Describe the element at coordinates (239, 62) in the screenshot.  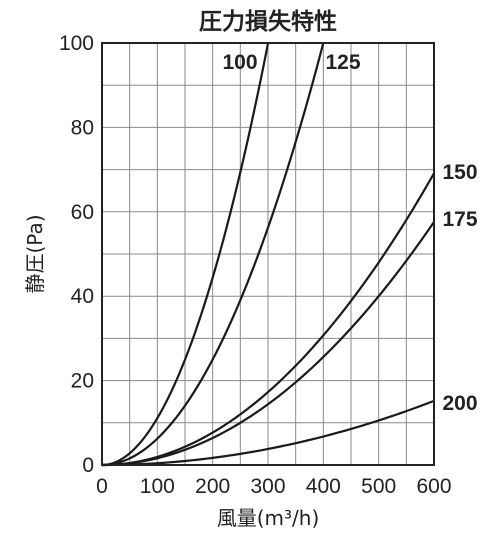
I see `series-label-100: 100` at that location.